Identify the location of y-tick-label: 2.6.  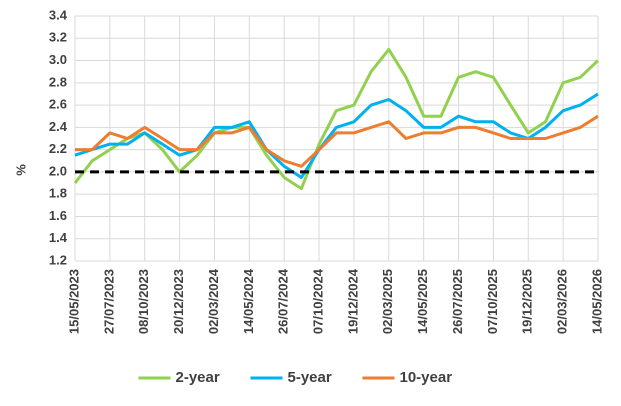
(58, 104).